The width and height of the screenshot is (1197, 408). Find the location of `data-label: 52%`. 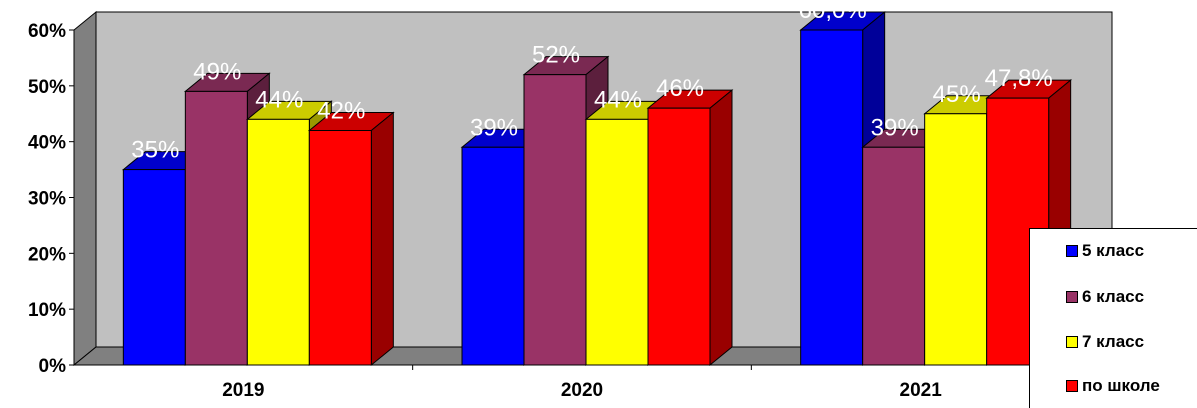

data-label: 52% is located at coordinates (556, 55).